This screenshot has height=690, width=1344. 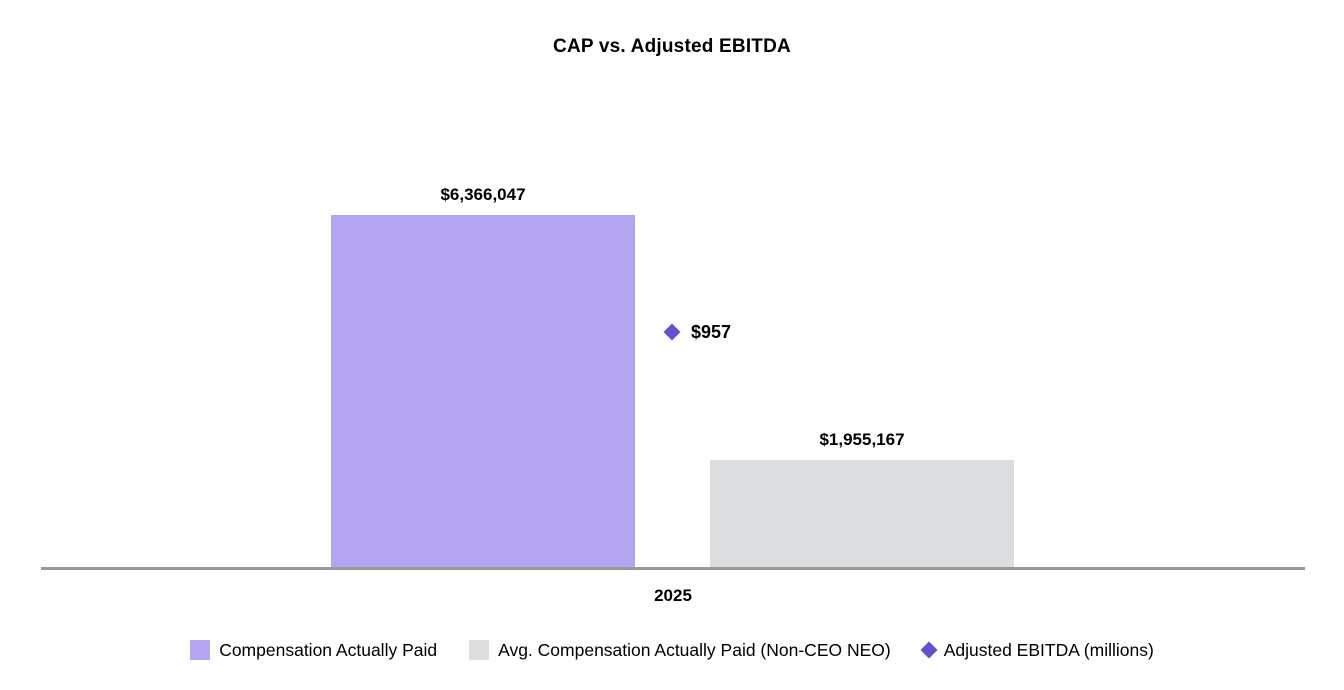 I want to click on x-axis-line, so click(x=673, y=568).